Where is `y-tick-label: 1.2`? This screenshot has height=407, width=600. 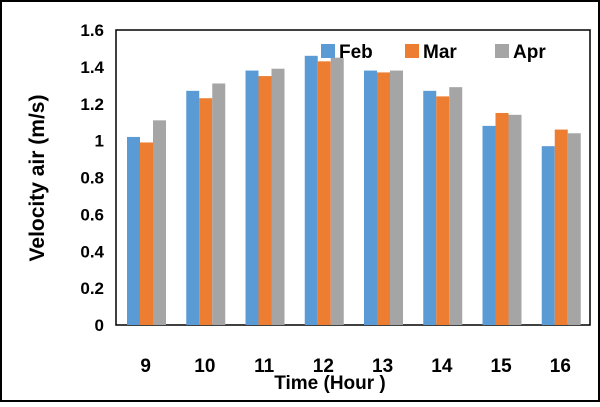
y-tick-label: 1.2 is located at coordinates (92, 104).